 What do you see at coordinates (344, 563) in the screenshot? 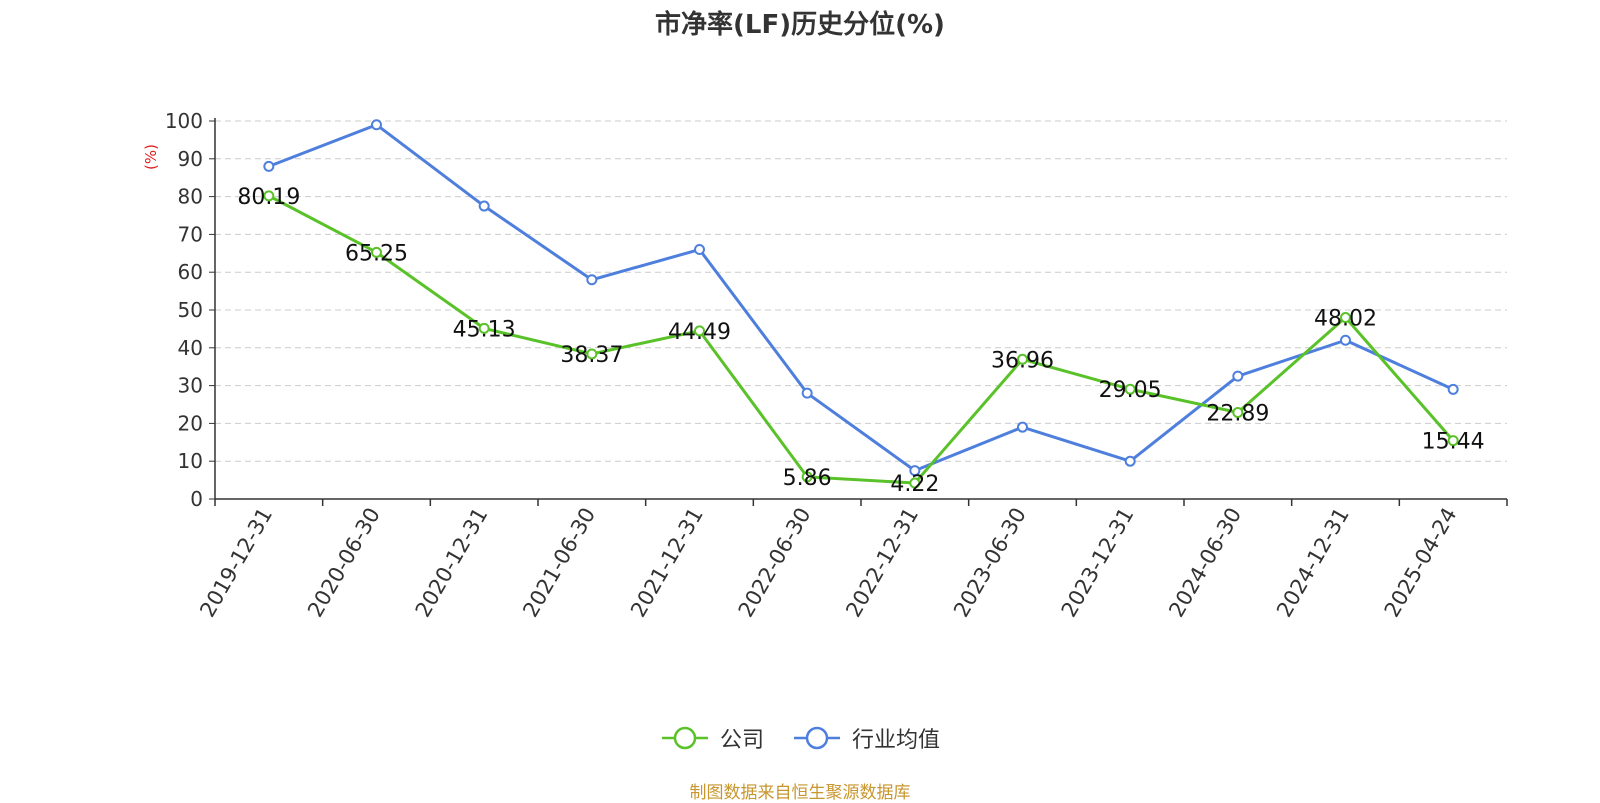
I see `x-tick-label: 2020-06-30` at bounding box center [344, 563].